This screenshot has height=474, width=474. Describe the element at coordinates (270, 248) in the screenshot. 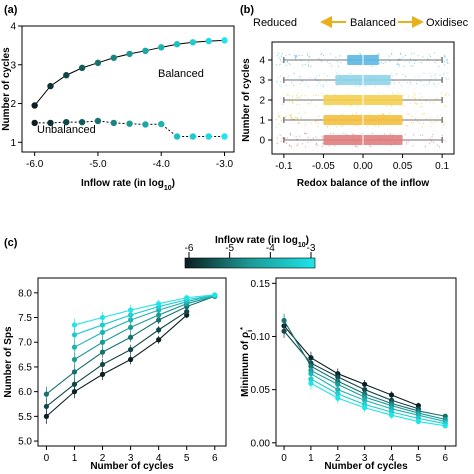

I see `colorbar-tick-label: -4` at that location.